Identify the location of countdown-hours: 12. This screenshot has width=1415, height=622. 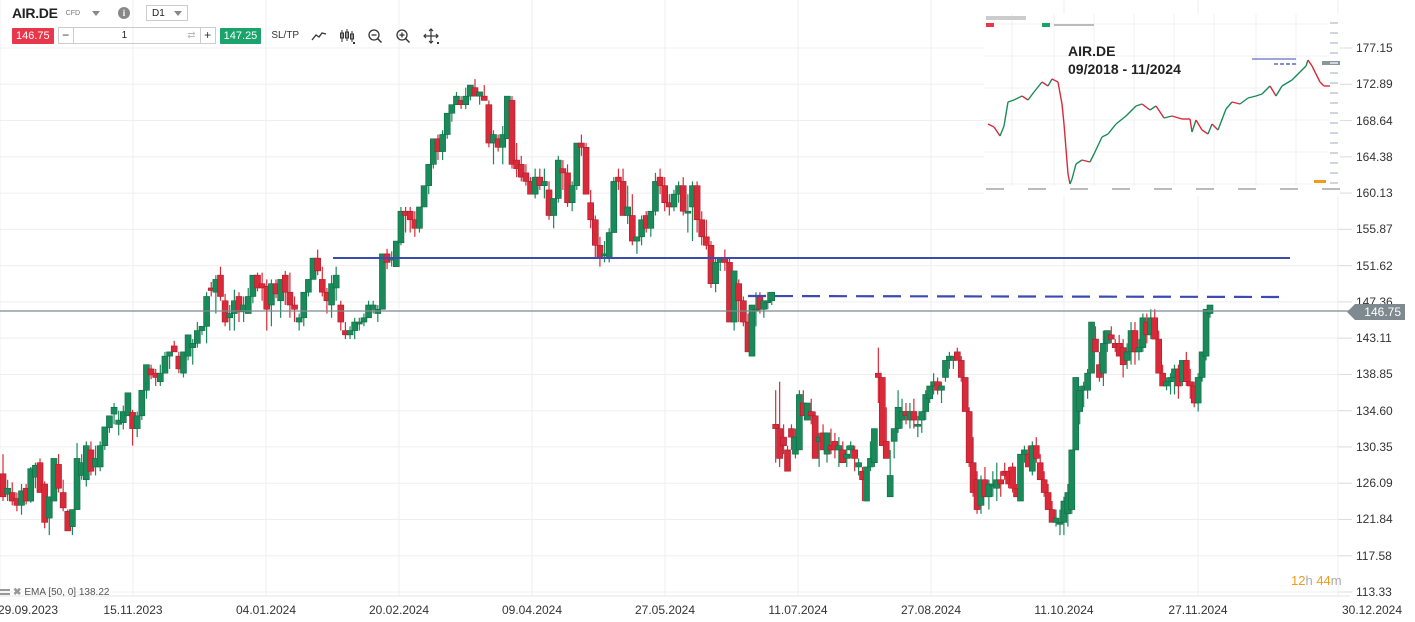
(1298, 580).